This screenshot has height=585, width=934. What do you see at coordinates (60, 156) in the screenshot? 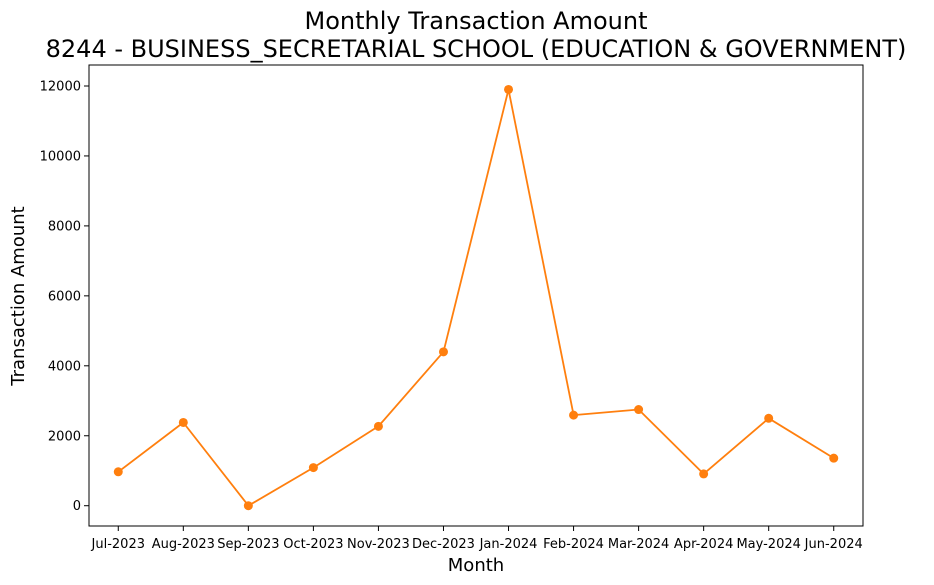
I see `y-tick-label: 10000` at bounding box center [60, 156].